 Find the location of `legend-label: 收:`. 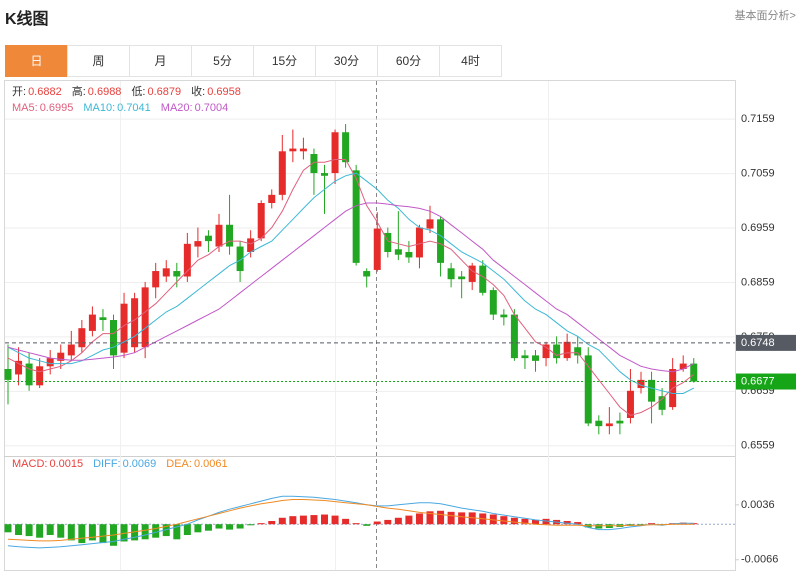

legend-label: 收: is located at coordinates (198, 91).